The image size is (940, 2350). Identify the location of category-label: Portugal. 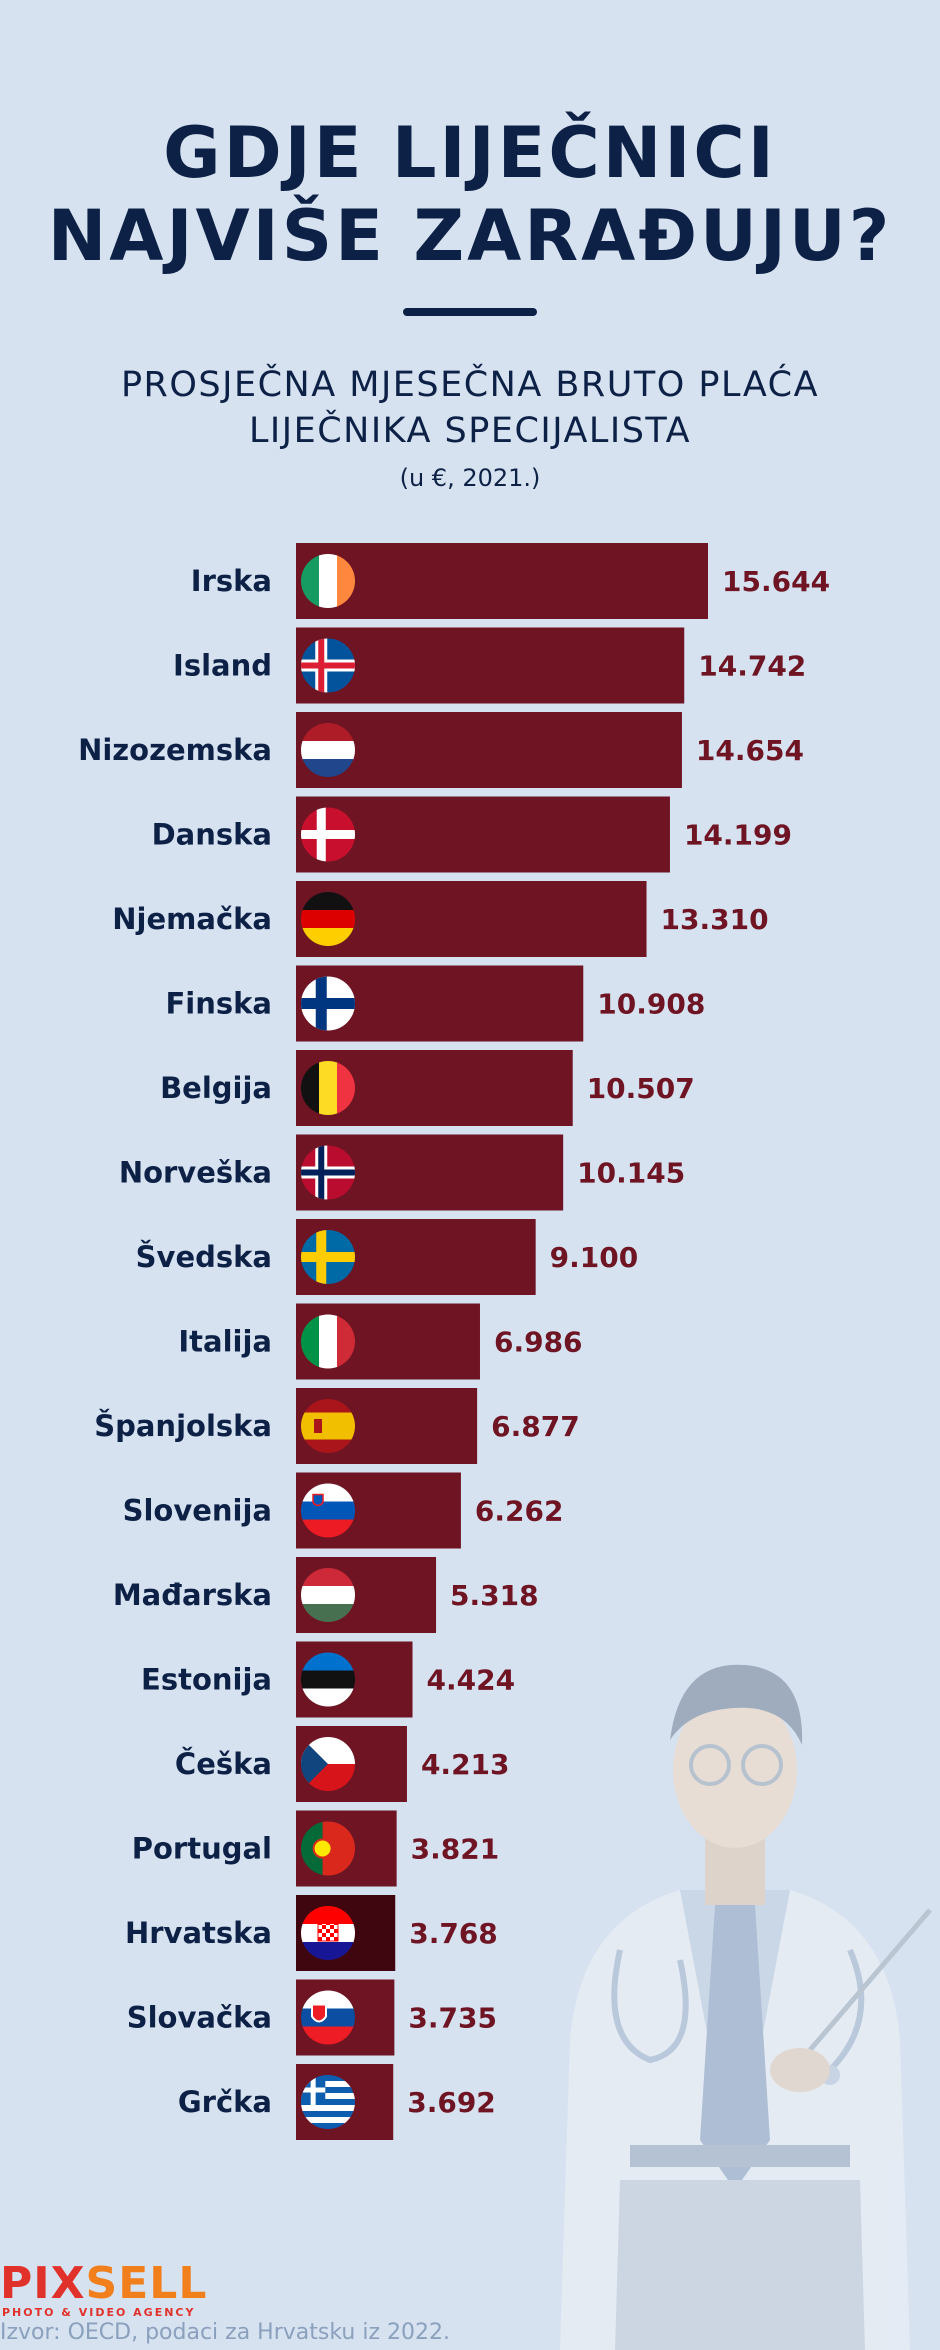
(202, 1849).